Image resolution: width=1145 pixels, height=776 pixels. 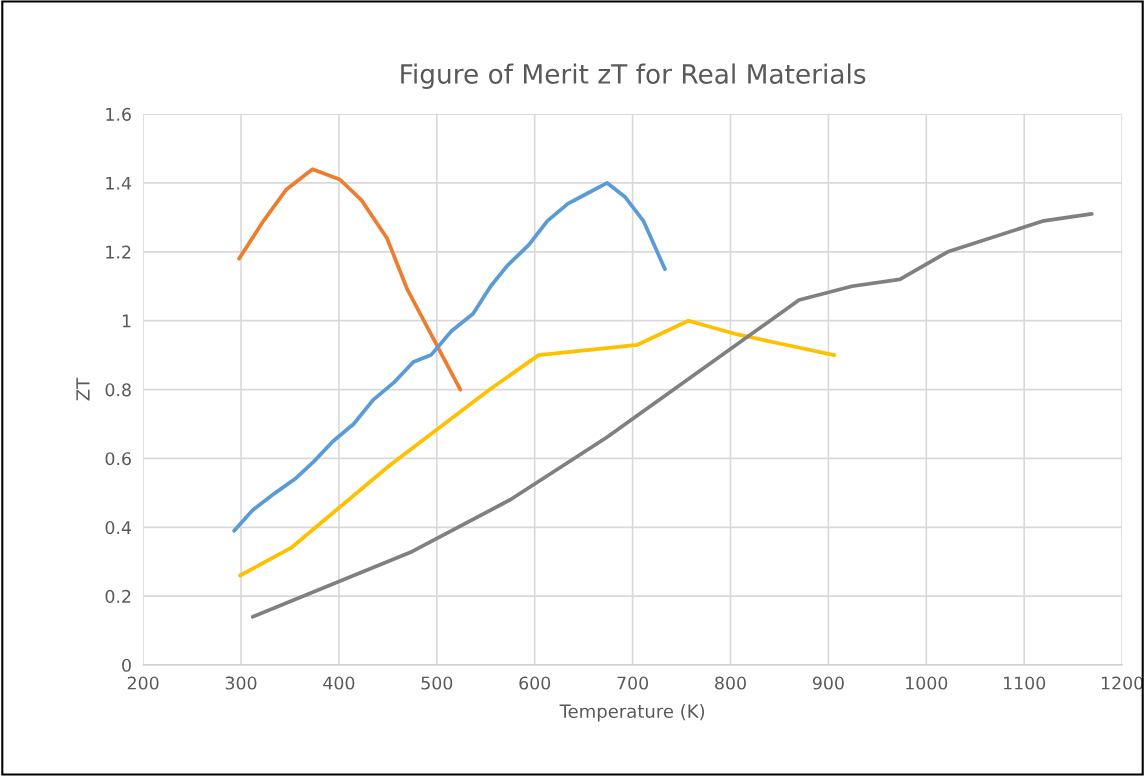 I want to click on y-tick-label: 0.2, so click(x=118, y=596).